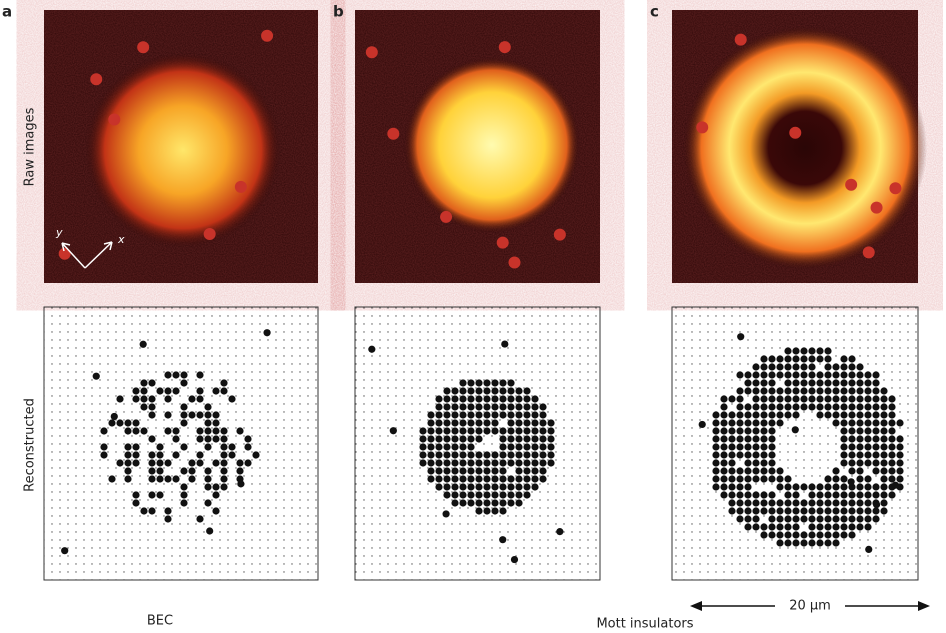  I want to click on raw-image-a, so click(181, 146).